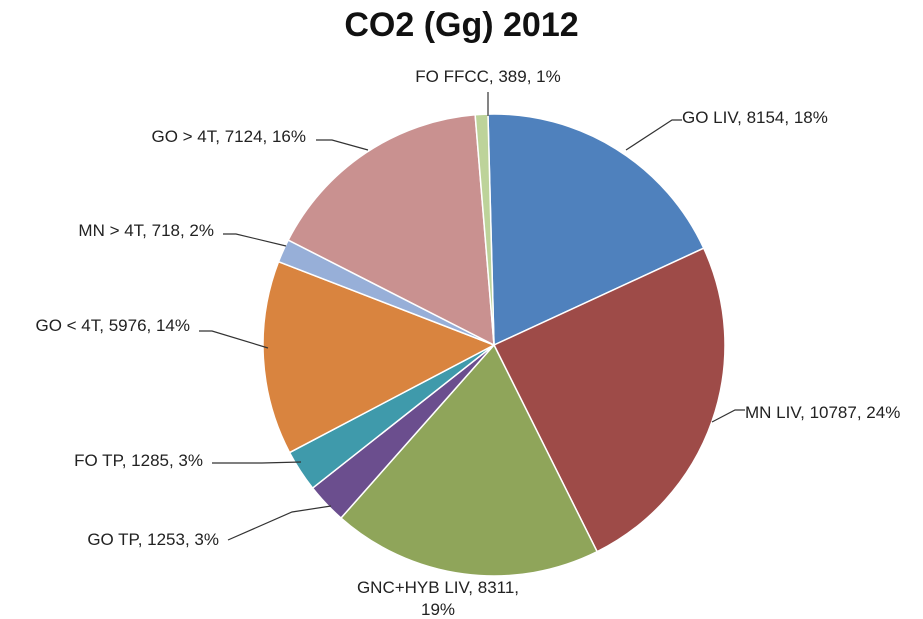 This screenshot has height=619, width=923. Describe the element at coordinates (469, 460) in the screenshot. I see `pie-slice-gnc-hyb-liv` at that location.